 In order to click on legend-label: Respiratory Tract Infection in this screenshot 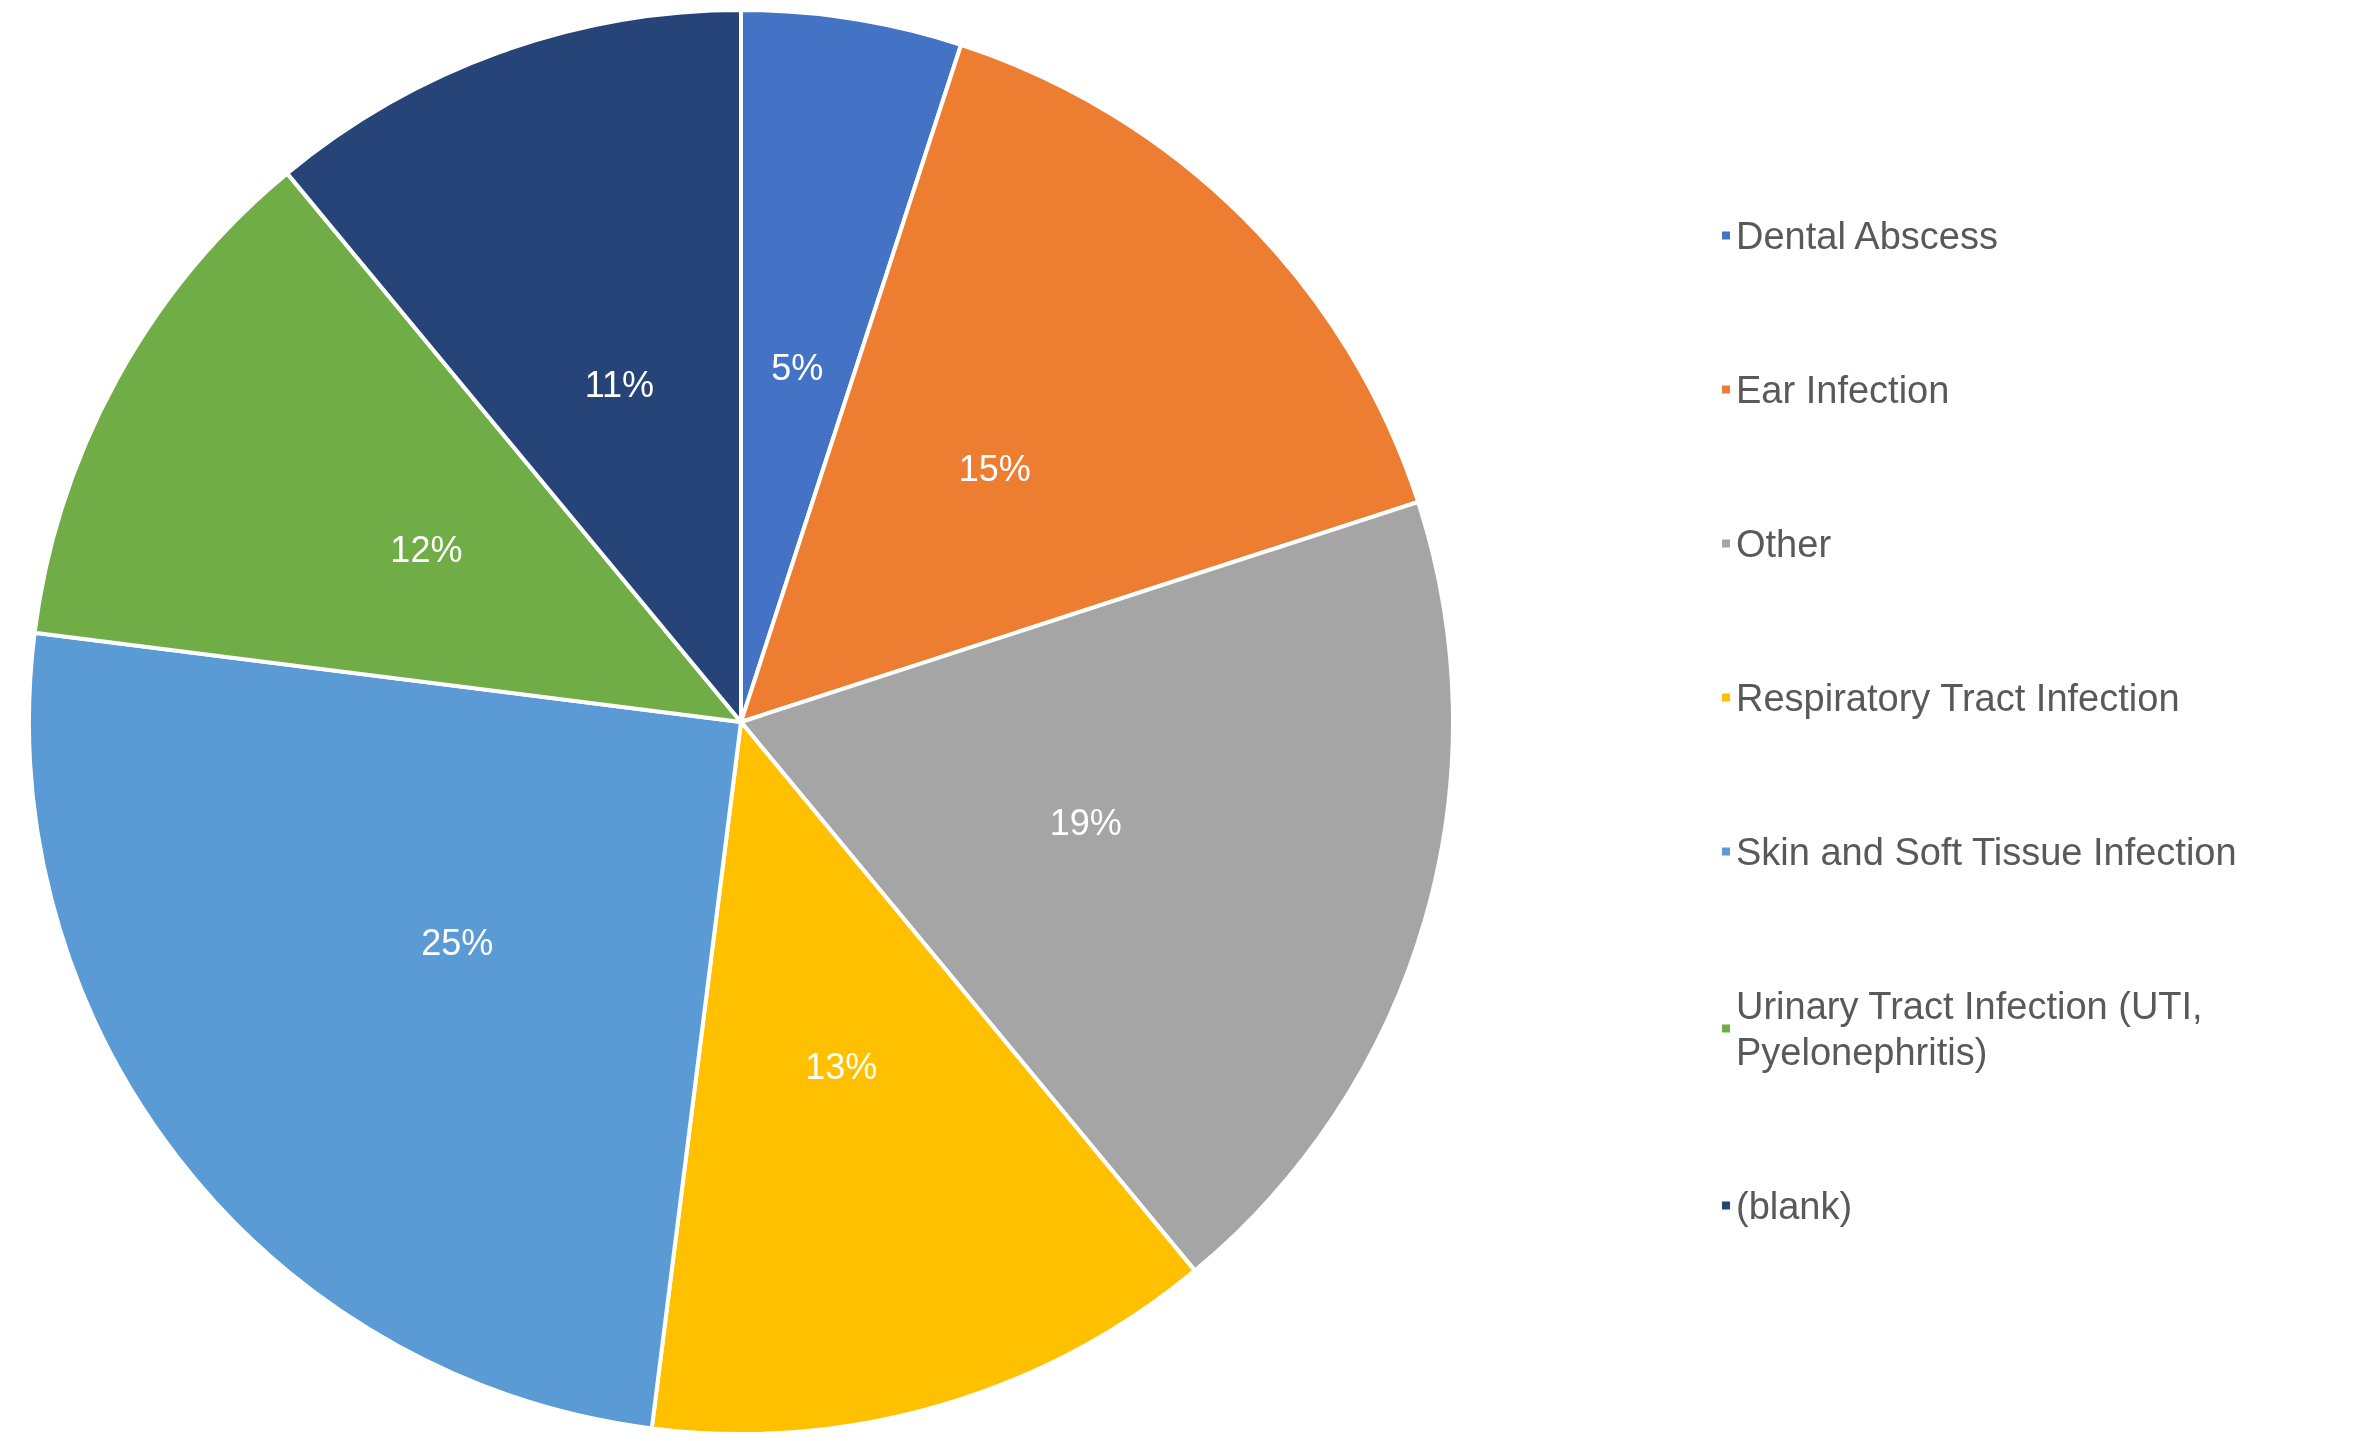, I will do `click(1958, 697)`.